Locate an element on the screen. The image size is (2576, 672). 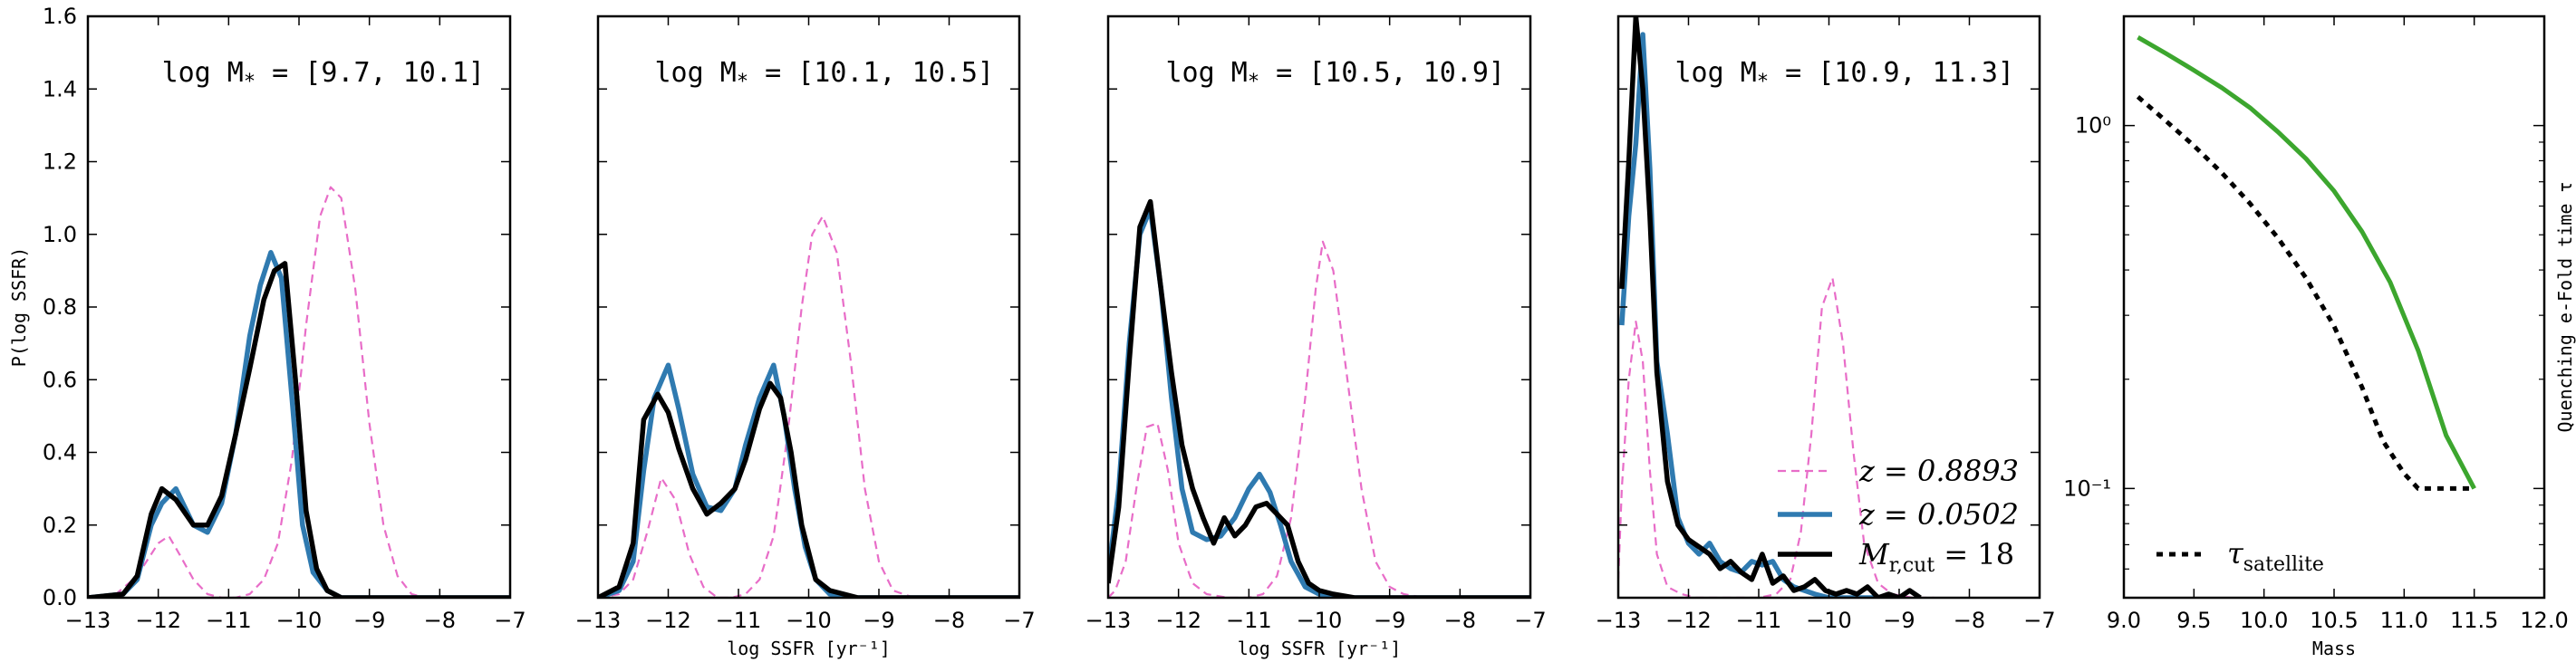
y-axis-label: Quenching e-Fold time τ is located at coordinates (2565, 307).